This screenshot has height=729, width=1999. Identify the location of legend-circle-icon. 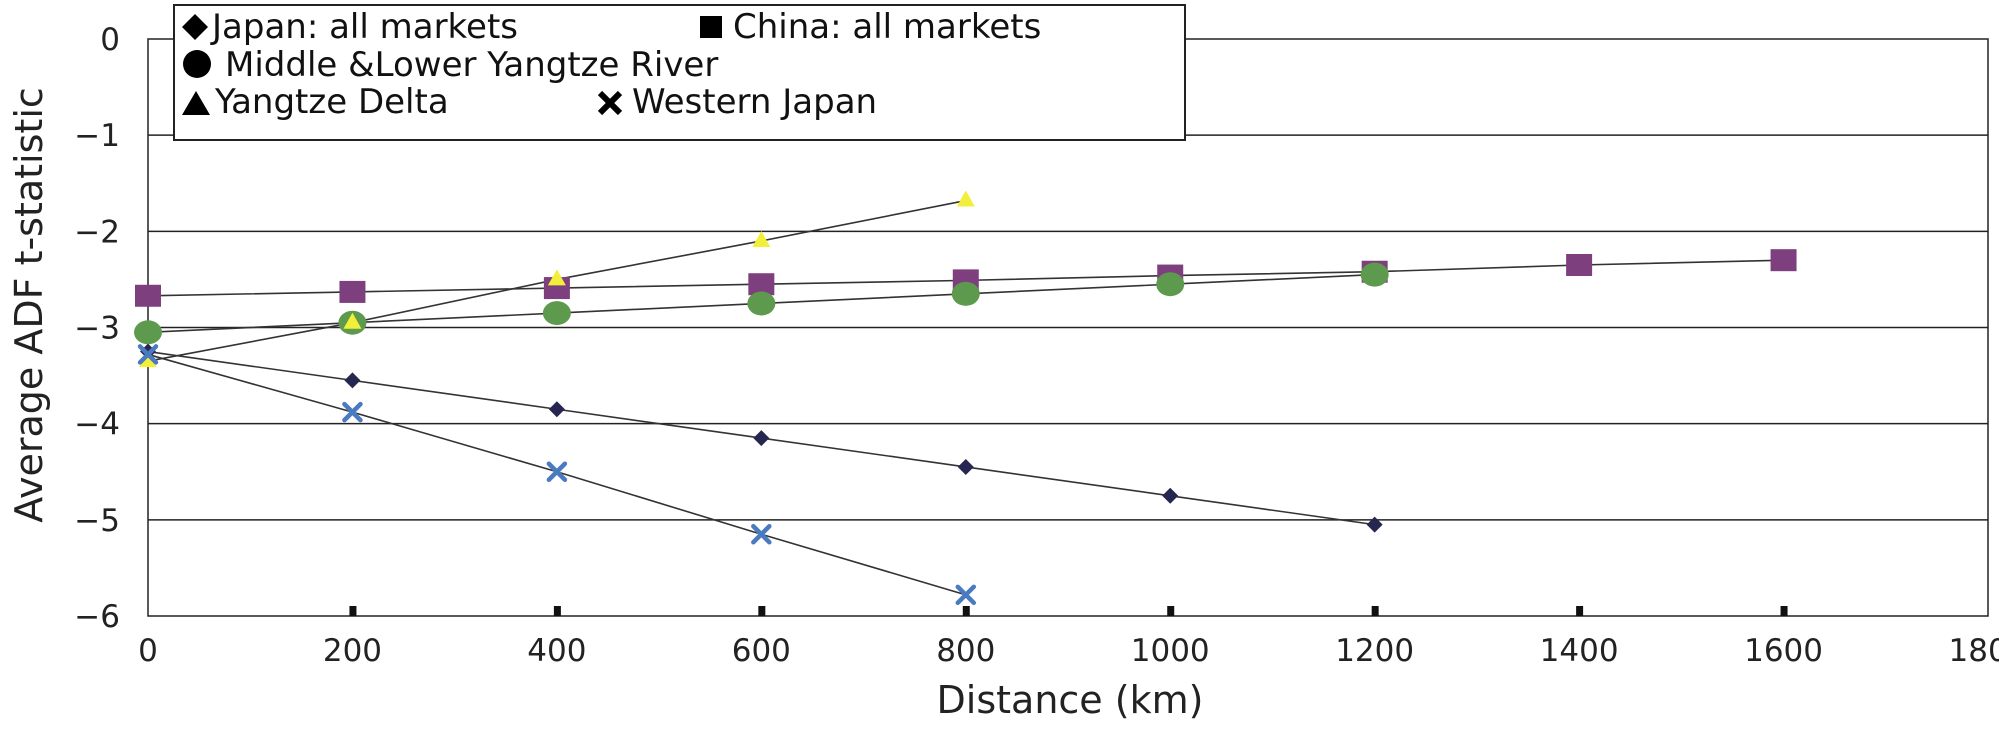
(197, 64).